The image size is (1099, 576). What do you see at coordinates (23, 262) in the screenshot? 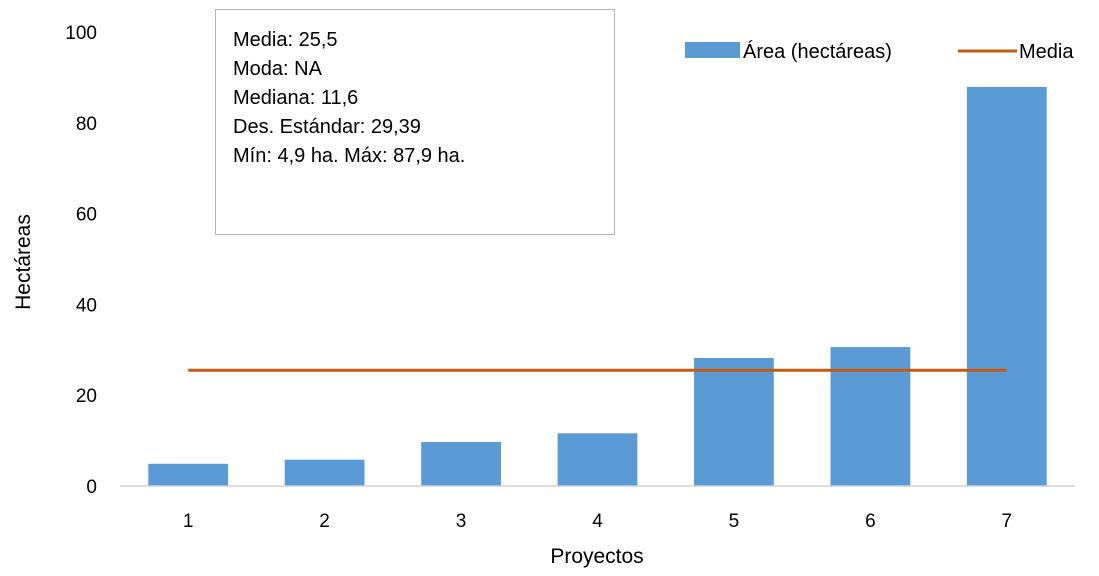
I see `y-axis-title: Hectáreas` at bounding box center [23, 262].